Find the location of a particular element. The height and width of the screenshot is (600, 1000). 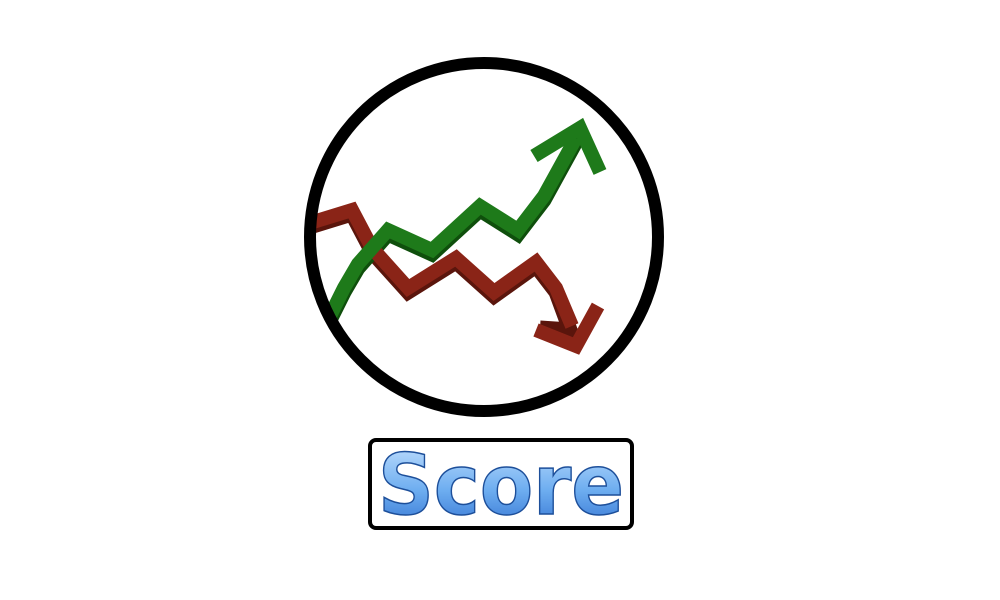

up-arrow-head is located at coordinates (568, 146).